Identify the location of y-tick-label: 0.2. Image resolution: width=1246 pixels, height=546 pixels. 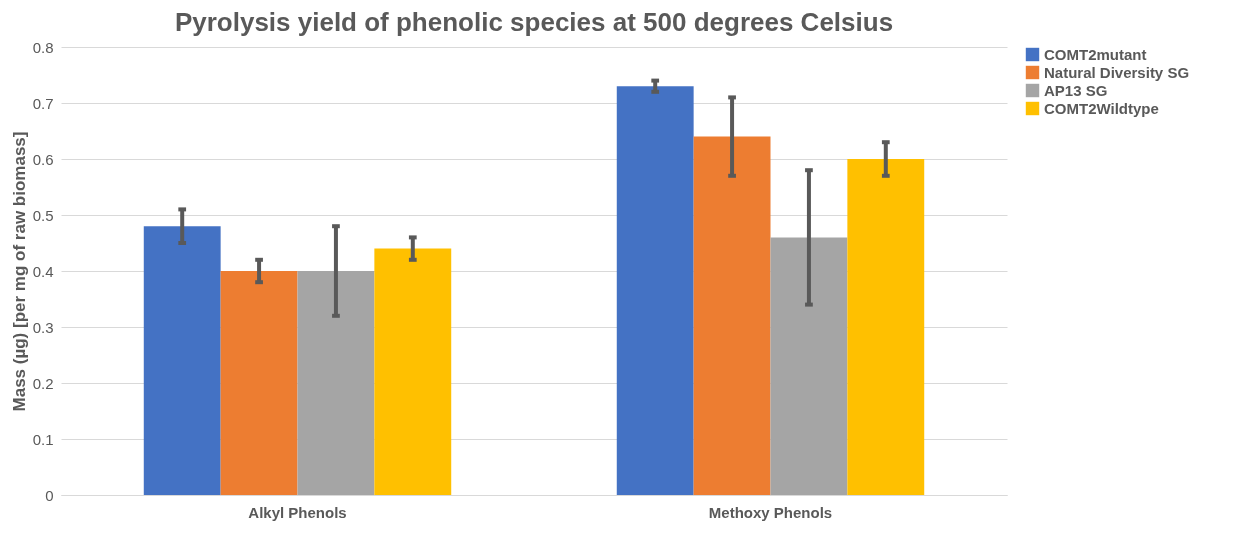
(43, 383).